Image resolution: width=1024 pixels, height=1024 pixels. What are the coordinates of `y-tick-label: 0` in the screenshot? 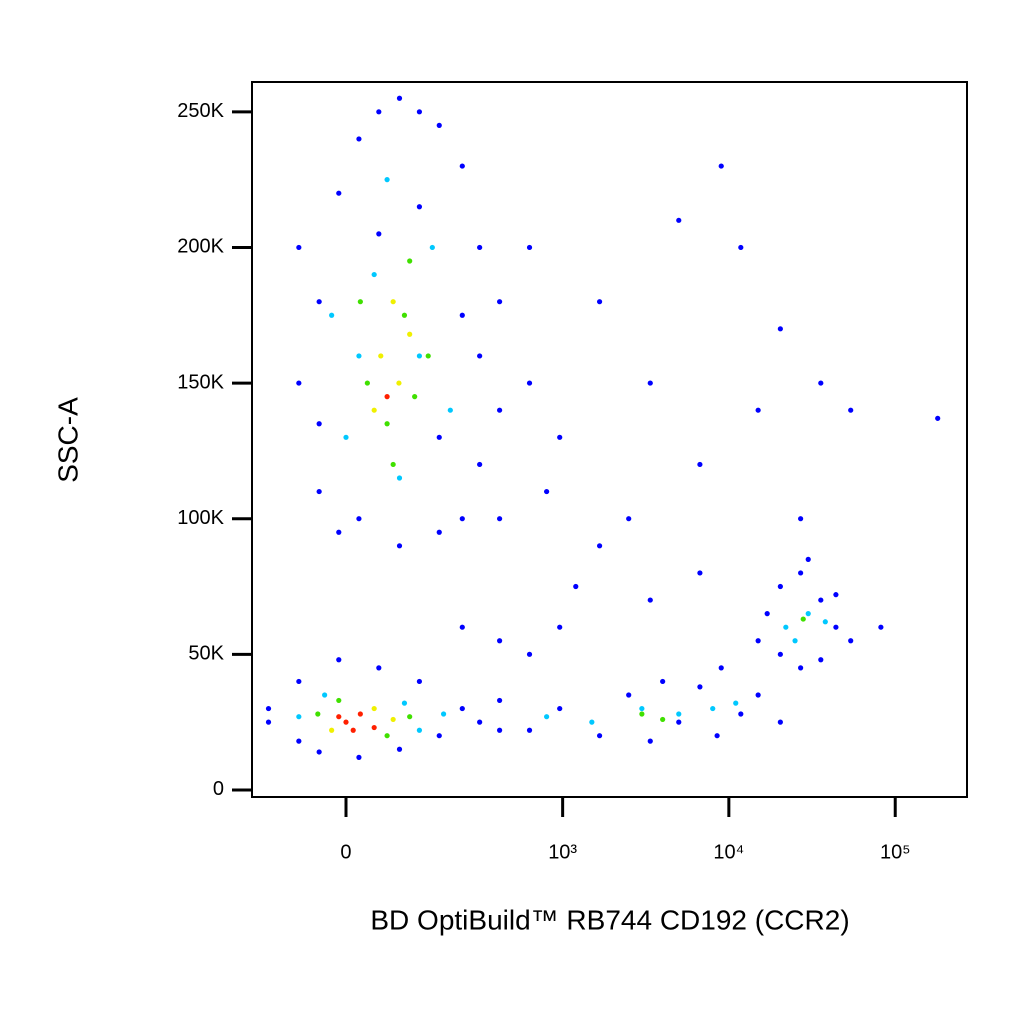 It's located at (218, 789).